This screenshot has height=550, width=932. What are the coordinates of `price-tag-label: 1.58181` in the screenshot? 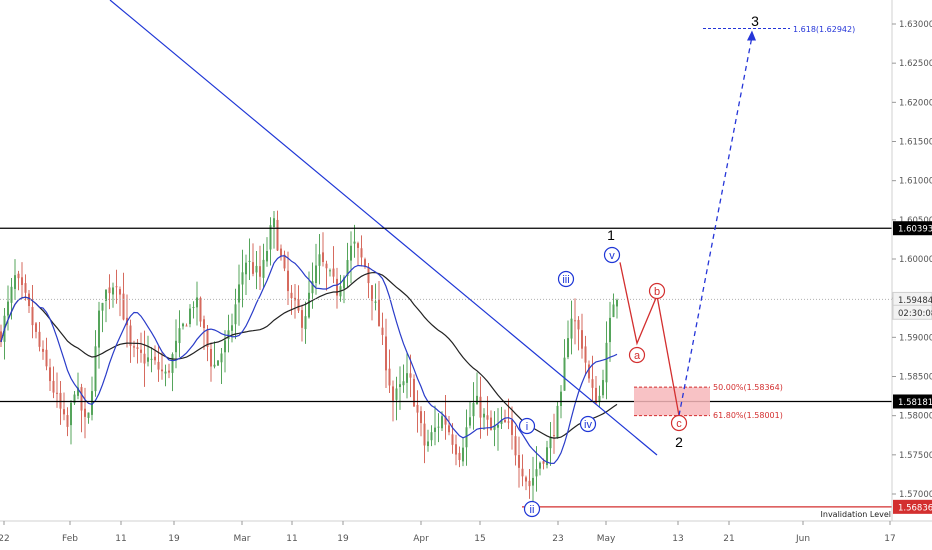 It's located at (915, 403).